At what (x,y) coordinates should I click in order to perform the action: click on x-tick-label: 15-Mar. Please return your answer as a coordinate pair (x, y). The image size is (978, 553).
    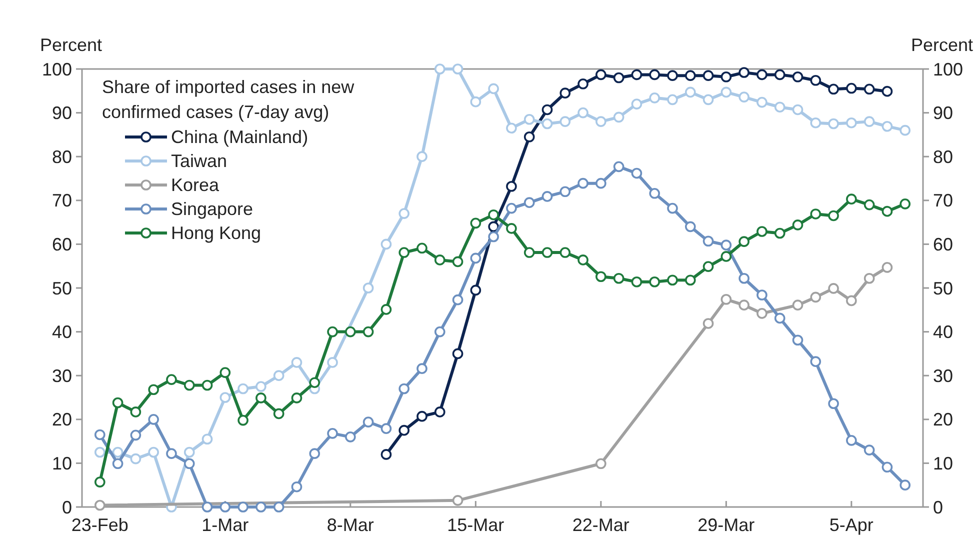
    Looking at the image, I should click on (475, 525).